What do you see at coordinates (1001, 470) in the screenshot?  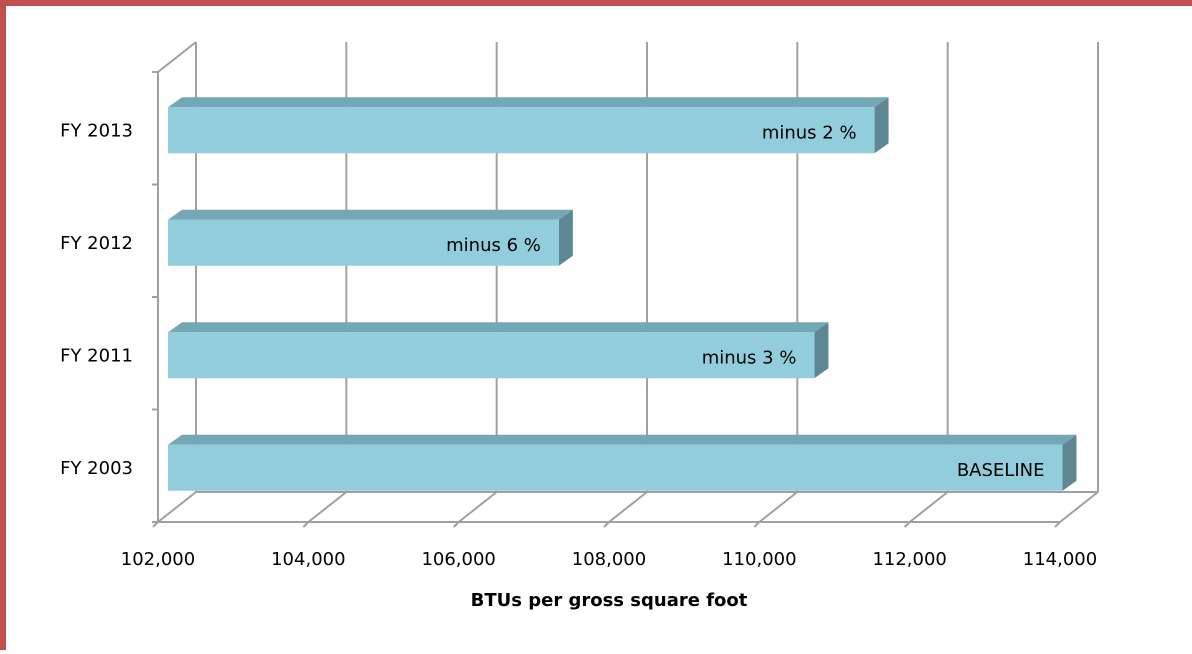 I see `bar-annotation: BASELINE` at bounding box center [1001, 470].